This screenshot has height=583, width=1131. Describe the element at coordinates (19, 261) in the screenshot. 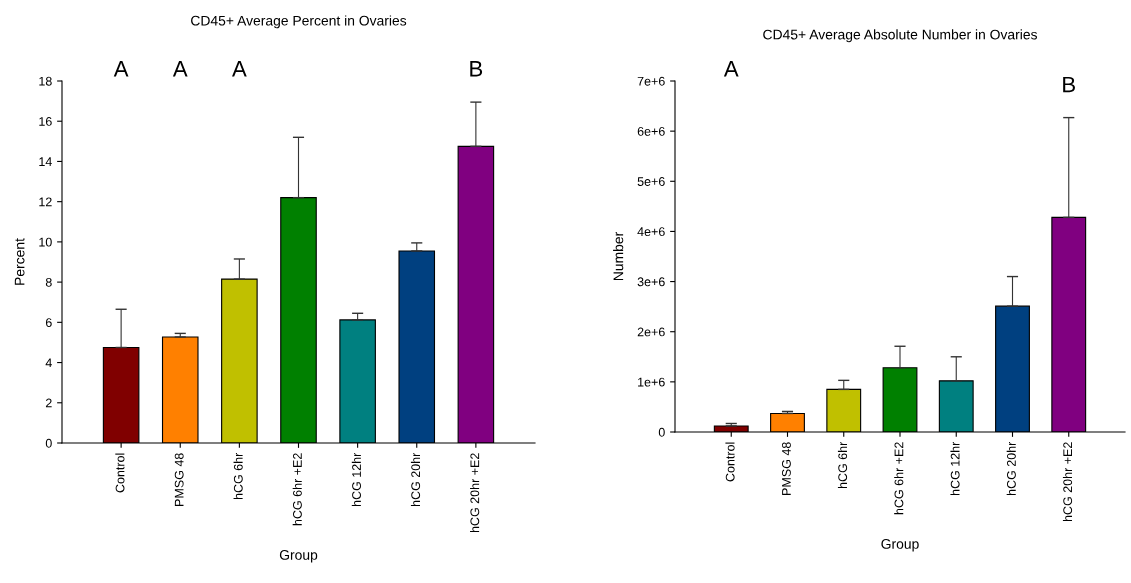

I see `y-axis-title: Percent` at that location.